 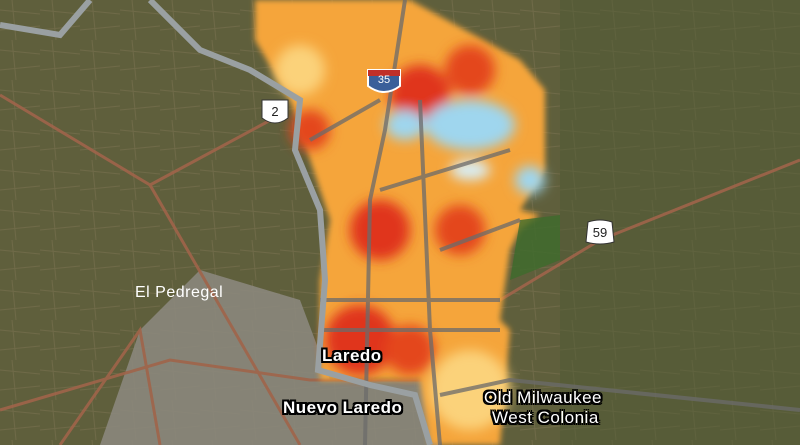 What do you see at coordinates (535, 247) in the screenshot?
I see `park-area` at bounding box center [535, 247].